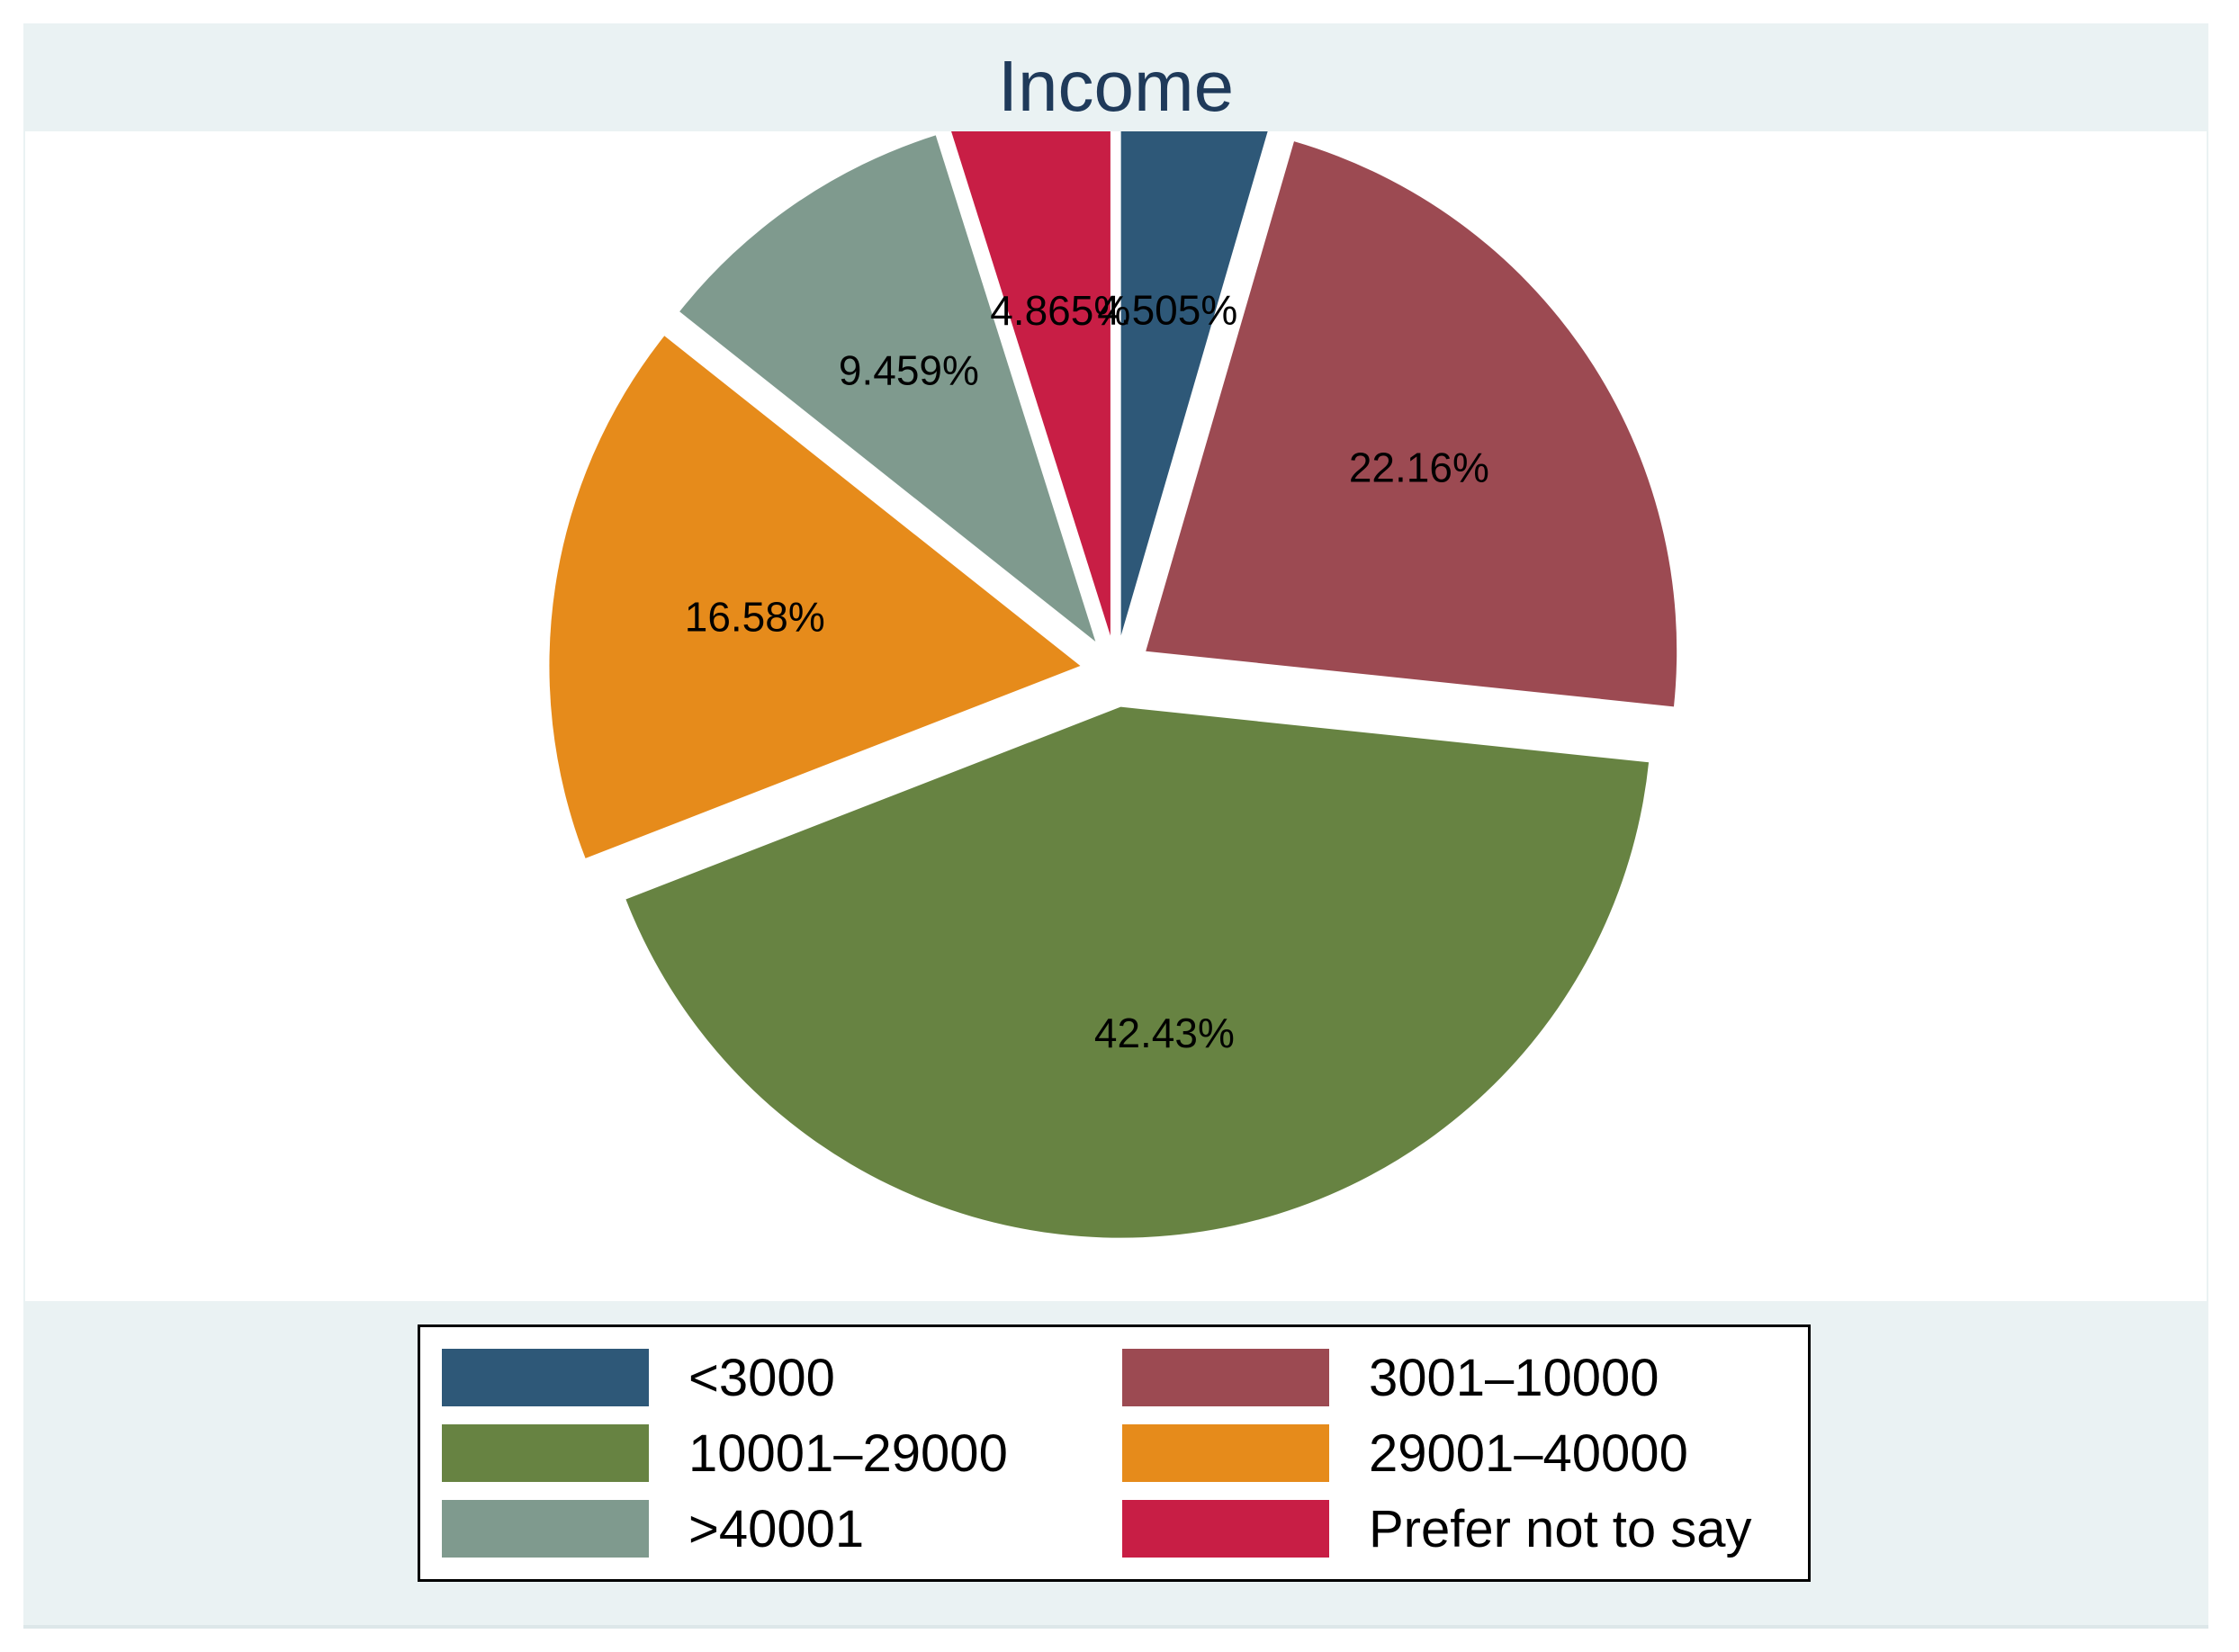  What do you see at coordinates (1528, 1453) in the screenshot?
I see `legend-label-3: 29001–40000` at bounding box center [1528, 1453].